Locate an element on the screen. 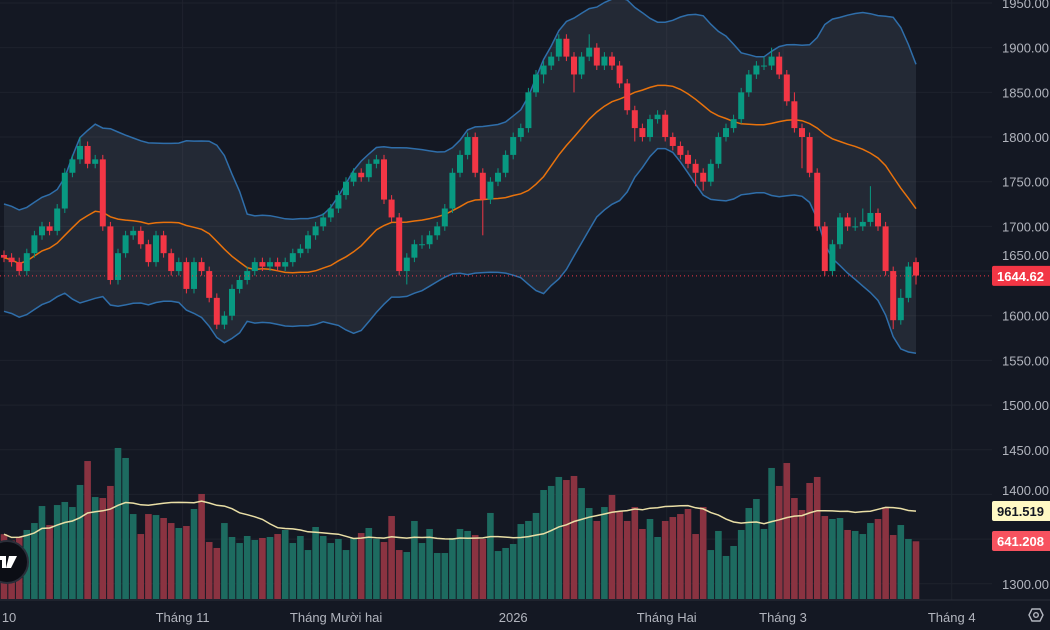 The image size is (1050, 630). price-tick-label: 1700.00 is located at coordinates (1025, 226).